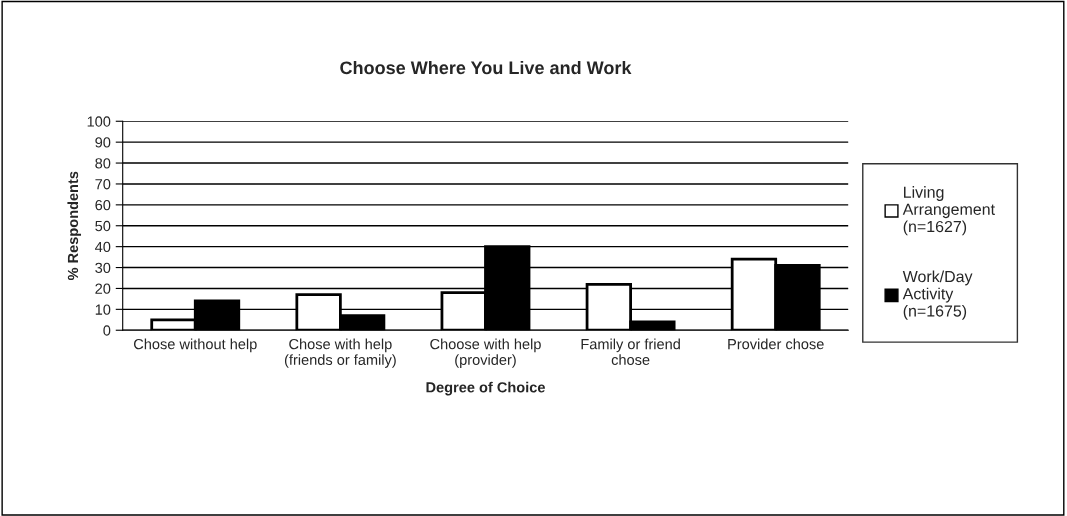 The image size is (1067, 516). What do you see at coordinates (99, 121) in the screenshot?
I see `y-tick-label: 100` at bounding box center [99, 121].